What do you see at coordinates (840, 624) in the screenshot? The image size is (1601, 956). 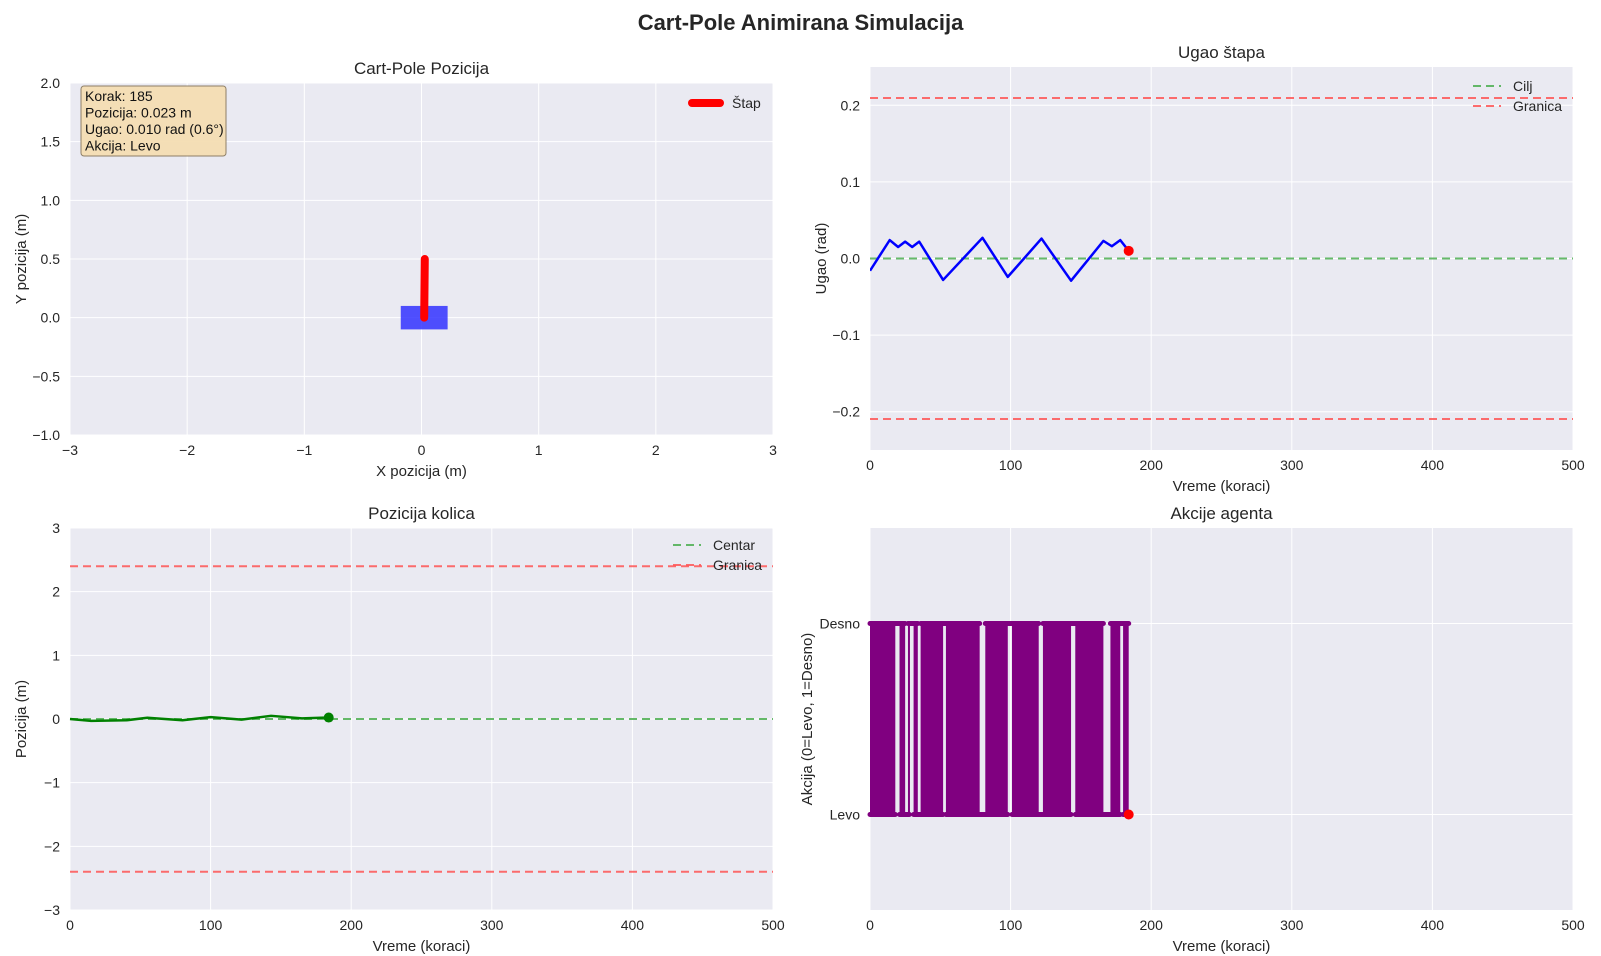 I see `y-tick-label: Desno` at bounding box center [840, 624].